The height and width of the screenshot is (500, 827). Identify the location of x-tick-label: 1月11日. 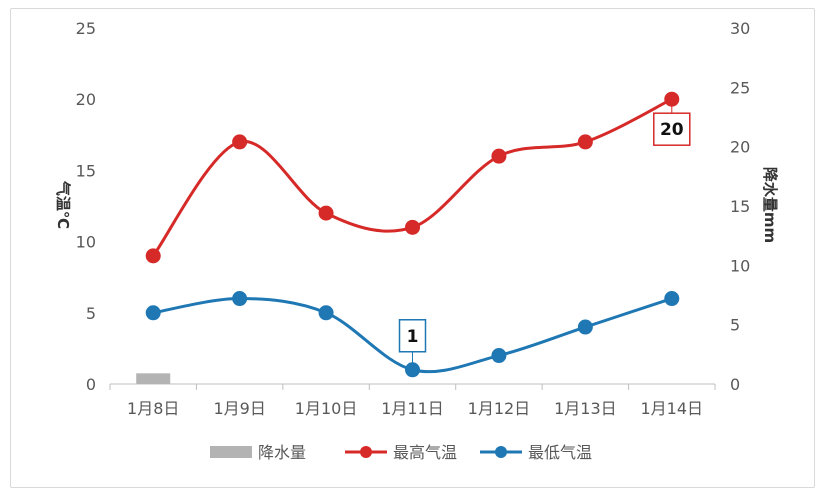
(412, 408).